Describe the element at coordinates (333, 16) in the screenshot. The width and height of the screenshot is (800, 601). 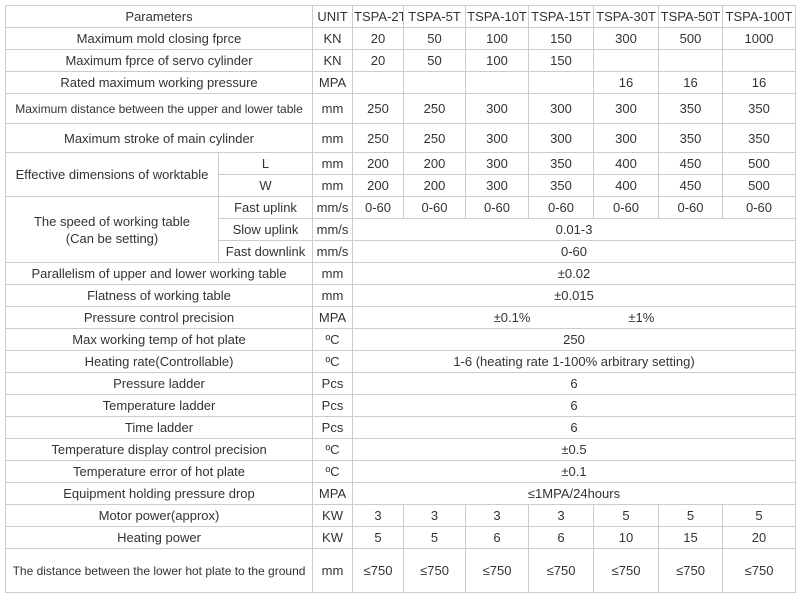
I see `table-header-cell: UNIT` at that location.